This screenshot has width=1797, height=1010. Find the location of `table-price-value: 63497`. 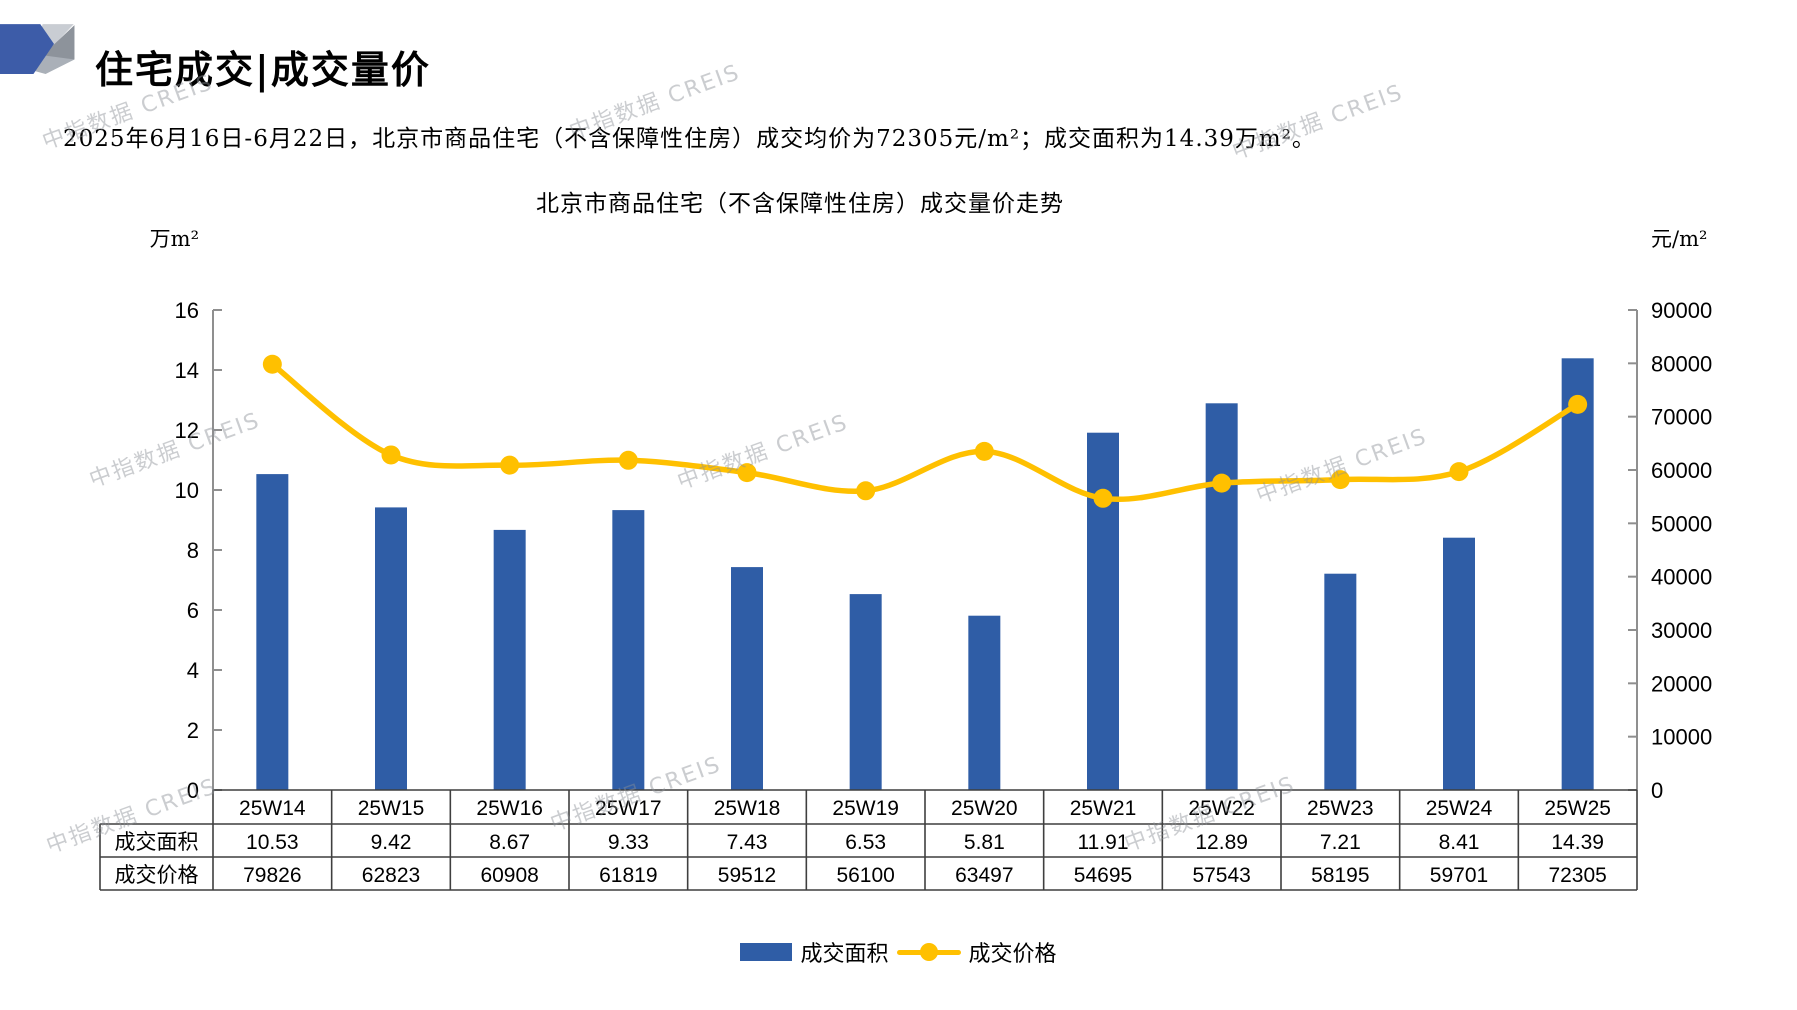

table-price-value: 63497 is located at coordinates (984, 875).